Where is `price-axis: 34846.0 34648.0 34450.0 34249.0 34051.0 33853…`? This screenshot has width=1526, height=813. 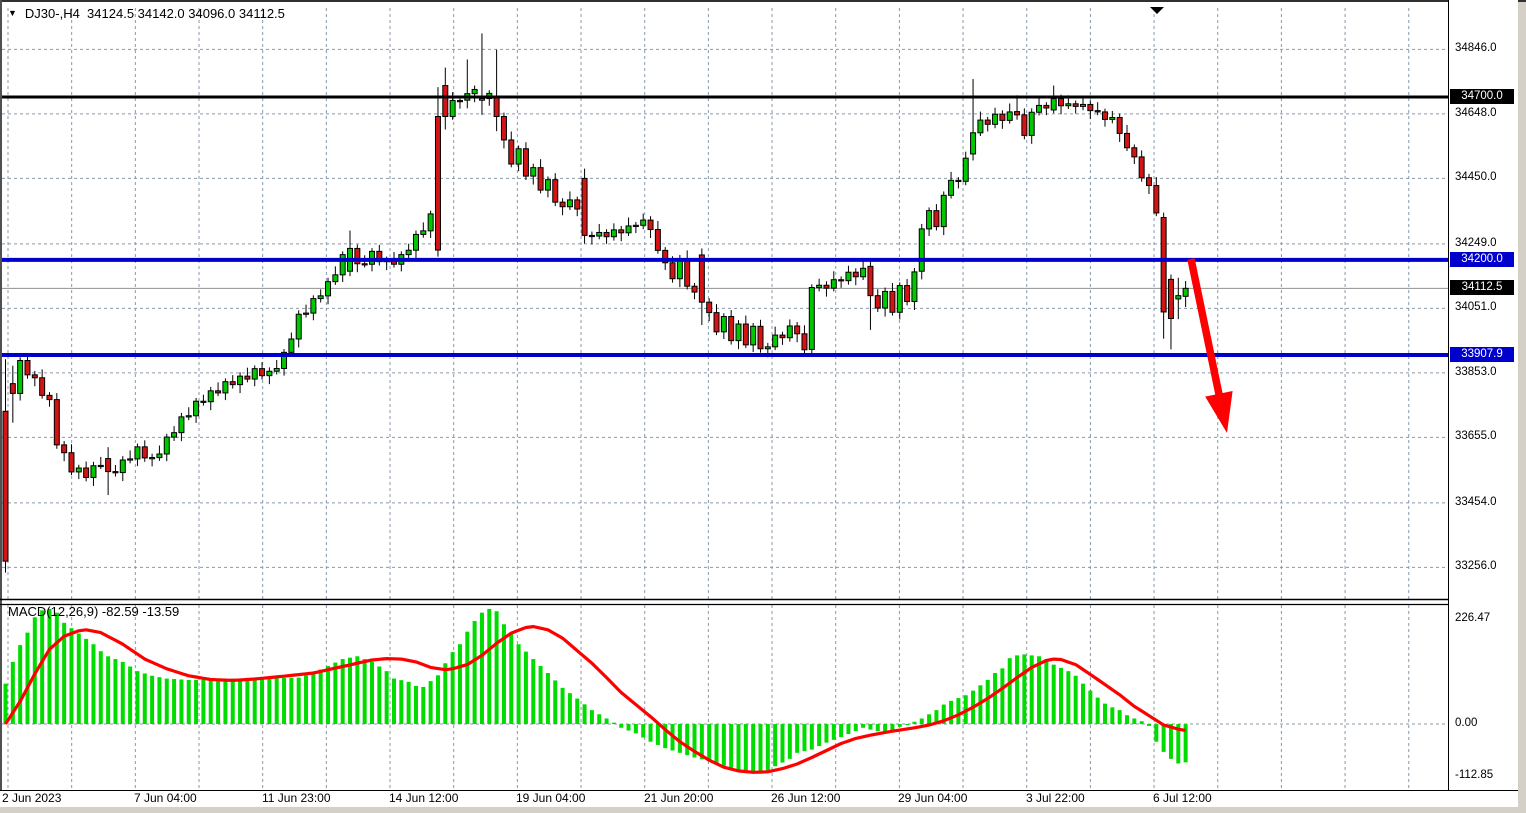 price-axis: 34846.0 34648.0 34450.0 34249.0 34051.0 33853… is located at coordinates (1483, 395).